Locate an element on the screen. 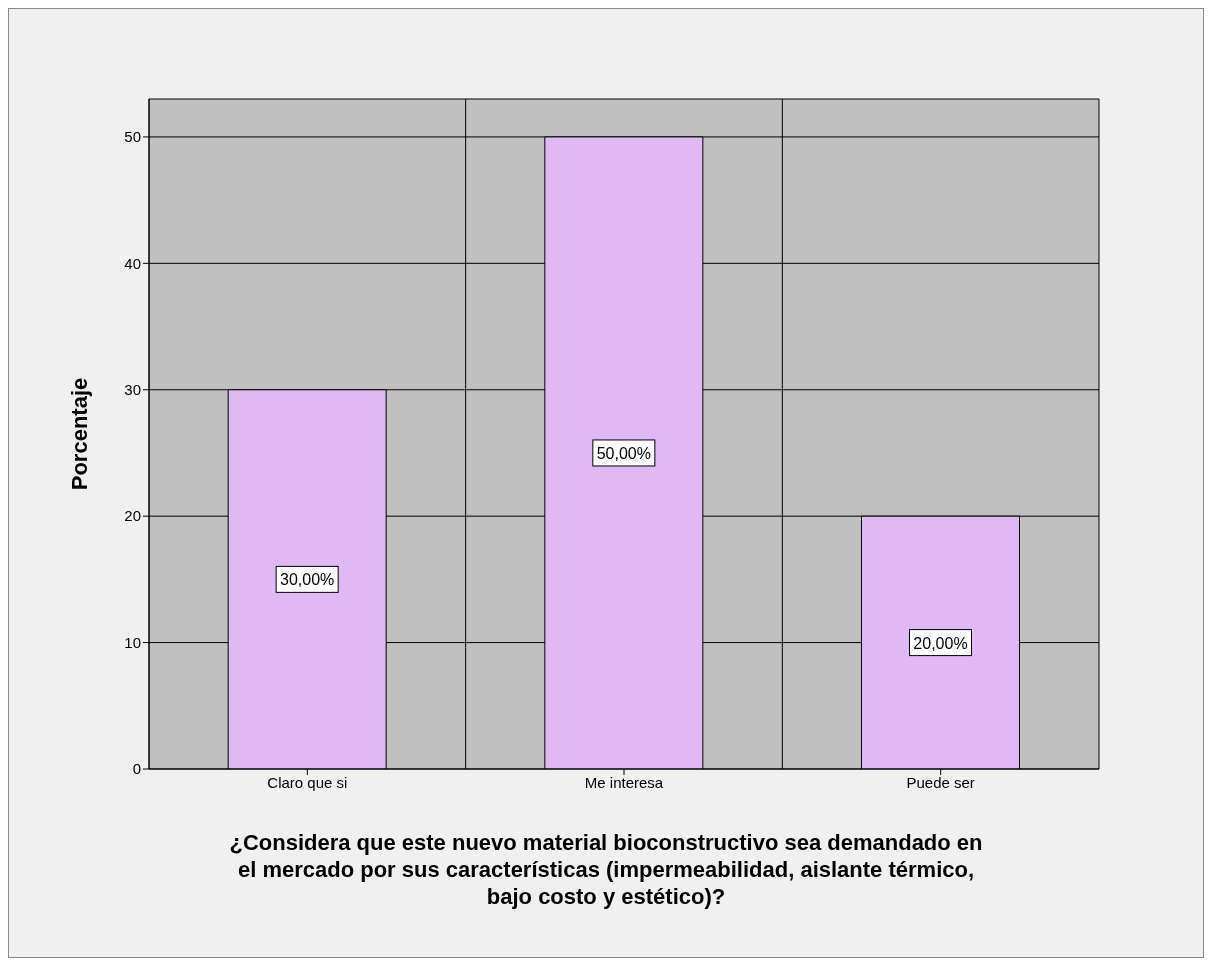 This screenshot has height=967, width=1216. x-tick-label: Claro que si is located at coordinates (307, 782).